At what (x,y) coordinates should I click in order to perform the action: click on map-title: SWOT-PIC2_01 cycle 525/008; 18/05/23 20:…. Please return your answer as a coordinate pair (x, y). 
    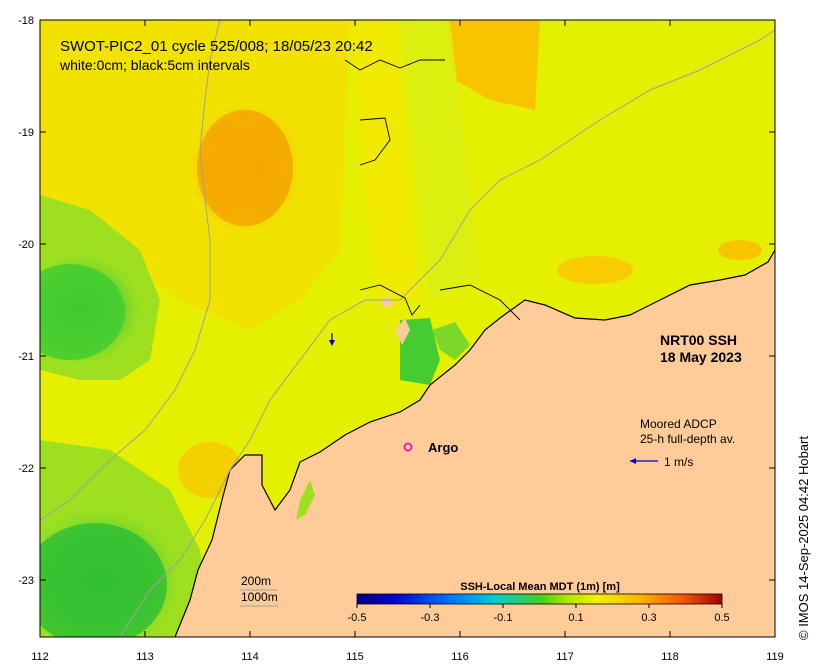
    Looking at the image, I should click on (216, 46).